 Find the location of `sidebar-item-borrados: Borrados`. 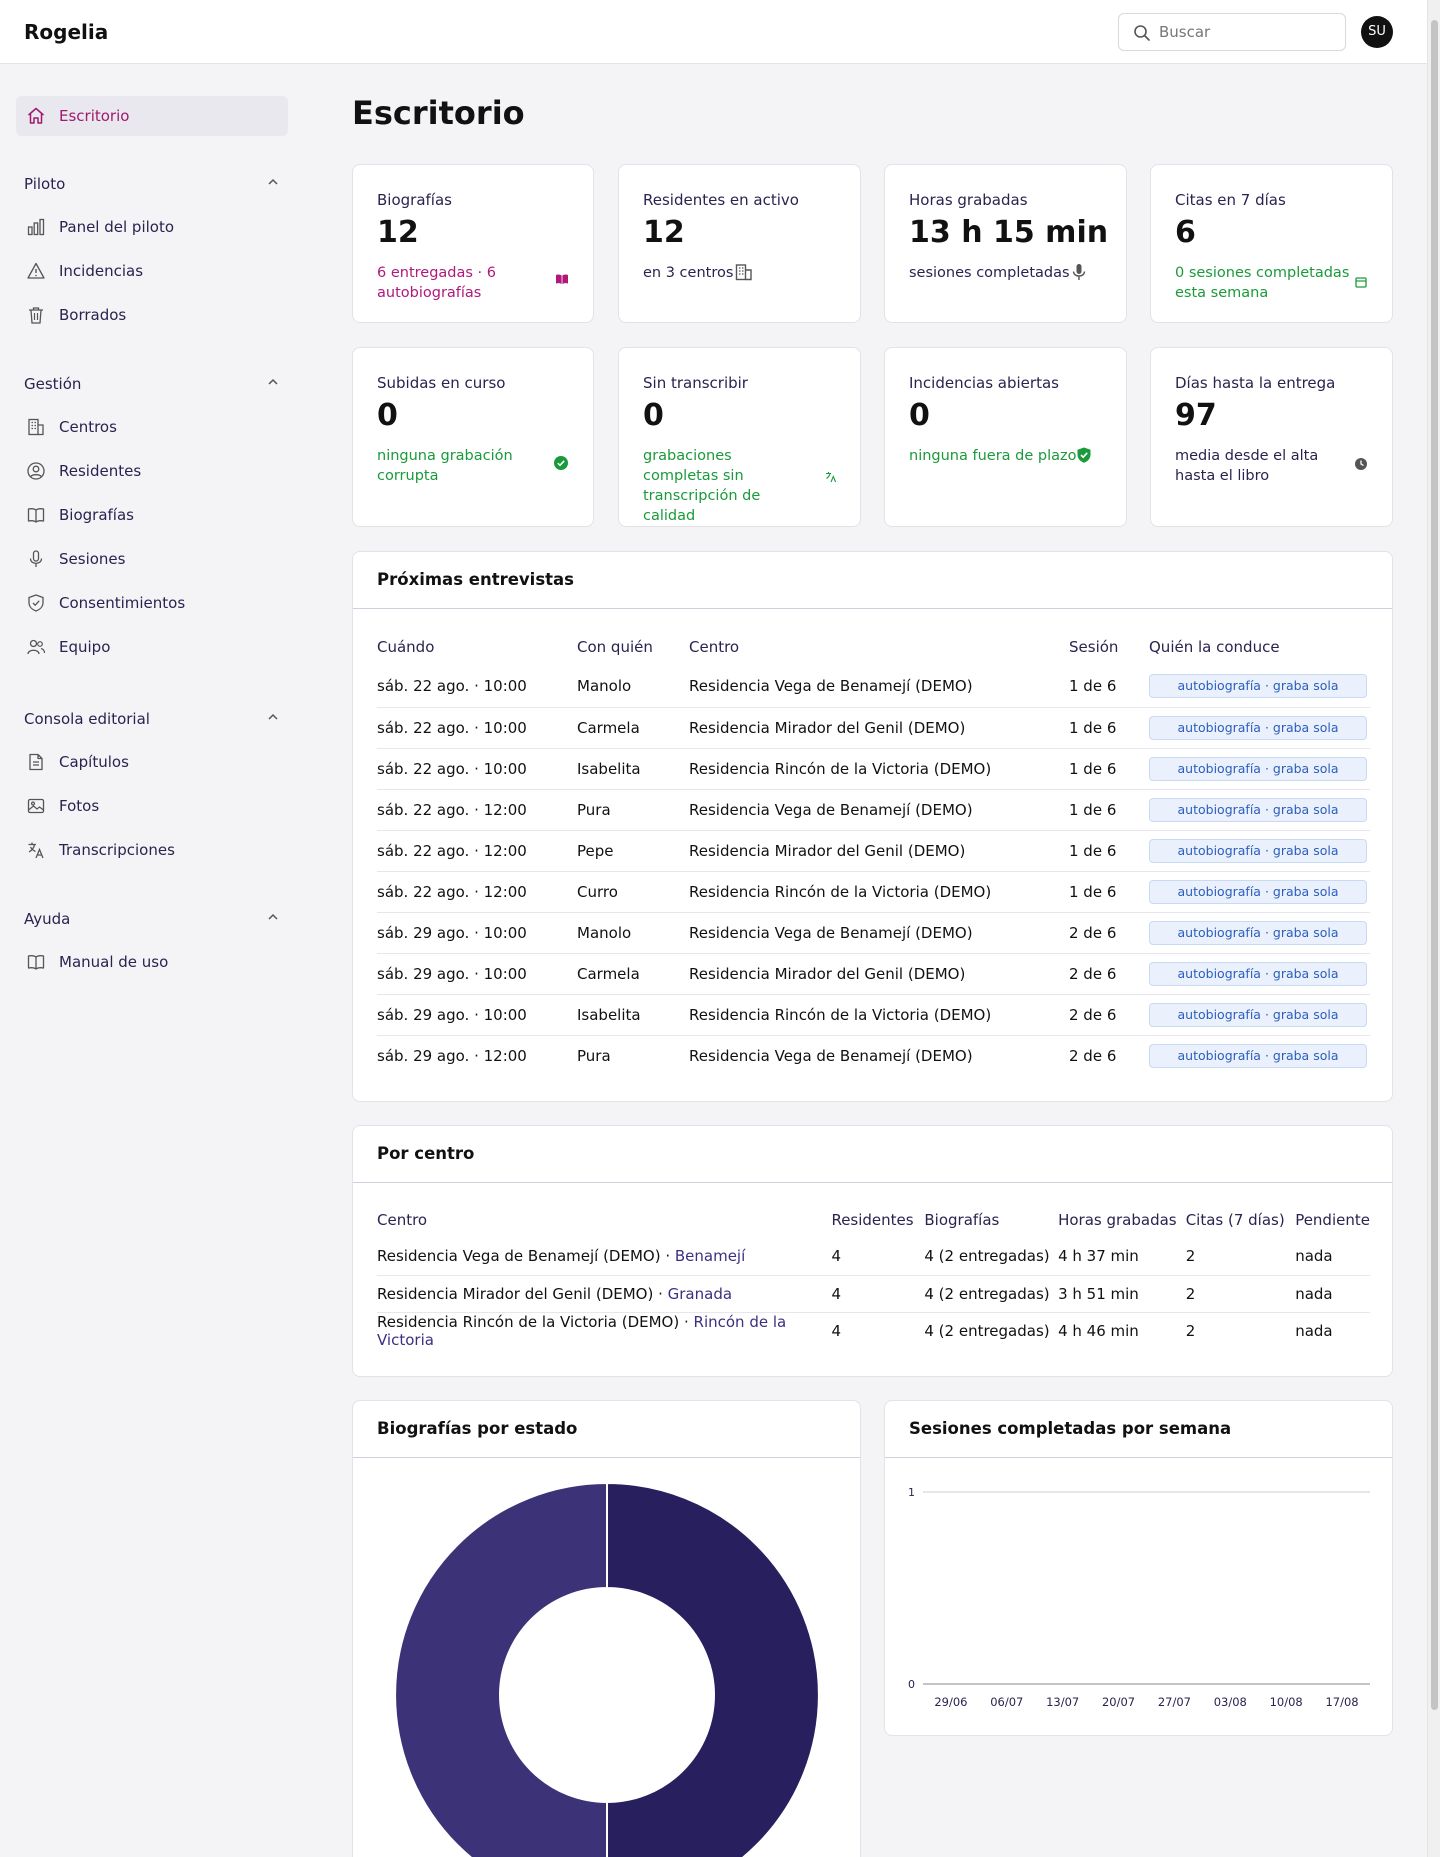

sidebar-item-borrados: Borrados is located at coordinates (152, 315).